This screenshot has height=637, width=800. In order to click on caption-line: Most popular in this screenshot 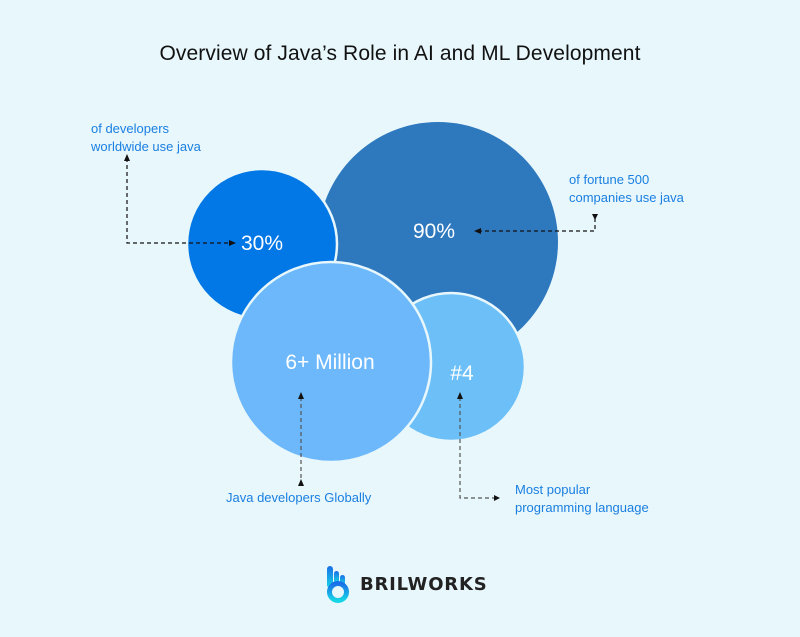, I will do `click(553, 489)`.